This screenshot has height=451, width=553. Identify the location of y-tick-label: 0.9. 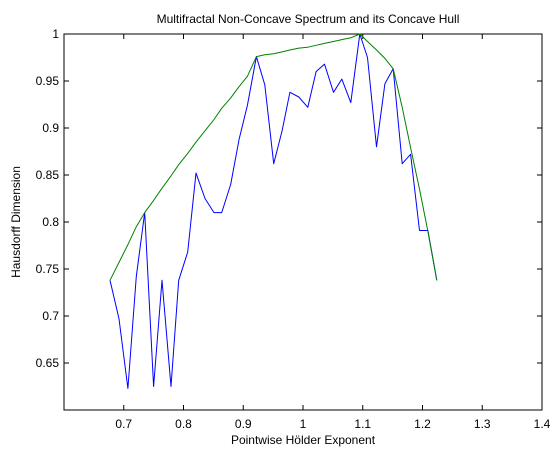
(50, 128).